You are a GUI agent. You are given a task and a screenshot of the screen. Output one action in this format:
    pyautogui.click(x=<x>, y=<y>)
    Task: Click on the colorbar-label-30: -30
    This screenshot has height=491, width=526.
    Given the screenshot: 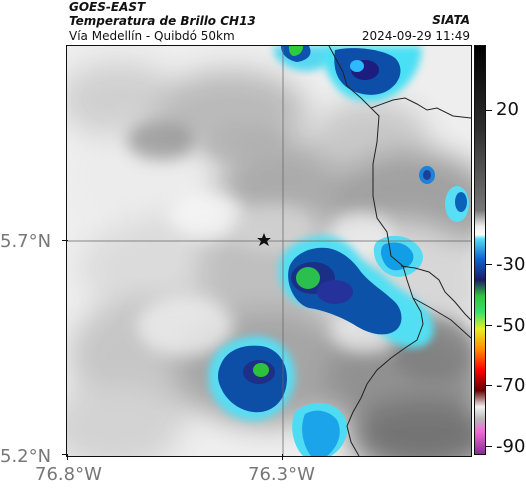 What is the action you would take?
    pyautogui.click(x=511, y=264)
    